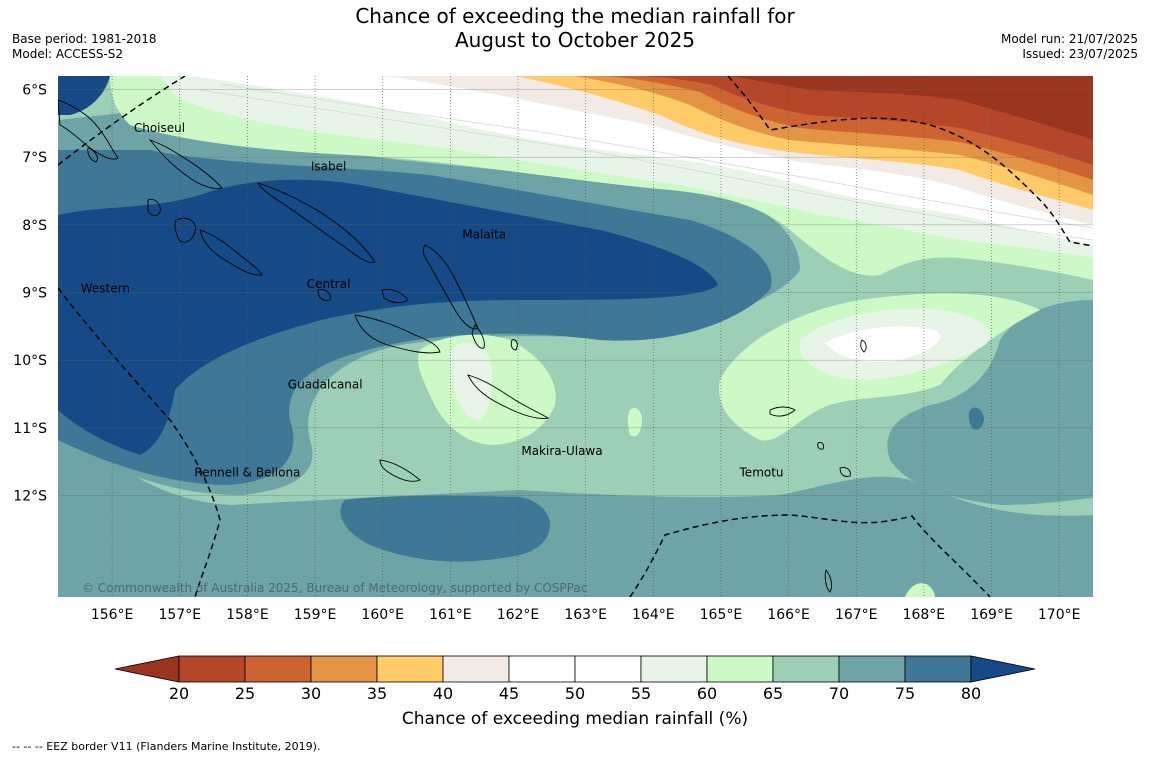  Describe the element at coordinates (400, 470) in the screenshot. I see `island-rennell` at that location.